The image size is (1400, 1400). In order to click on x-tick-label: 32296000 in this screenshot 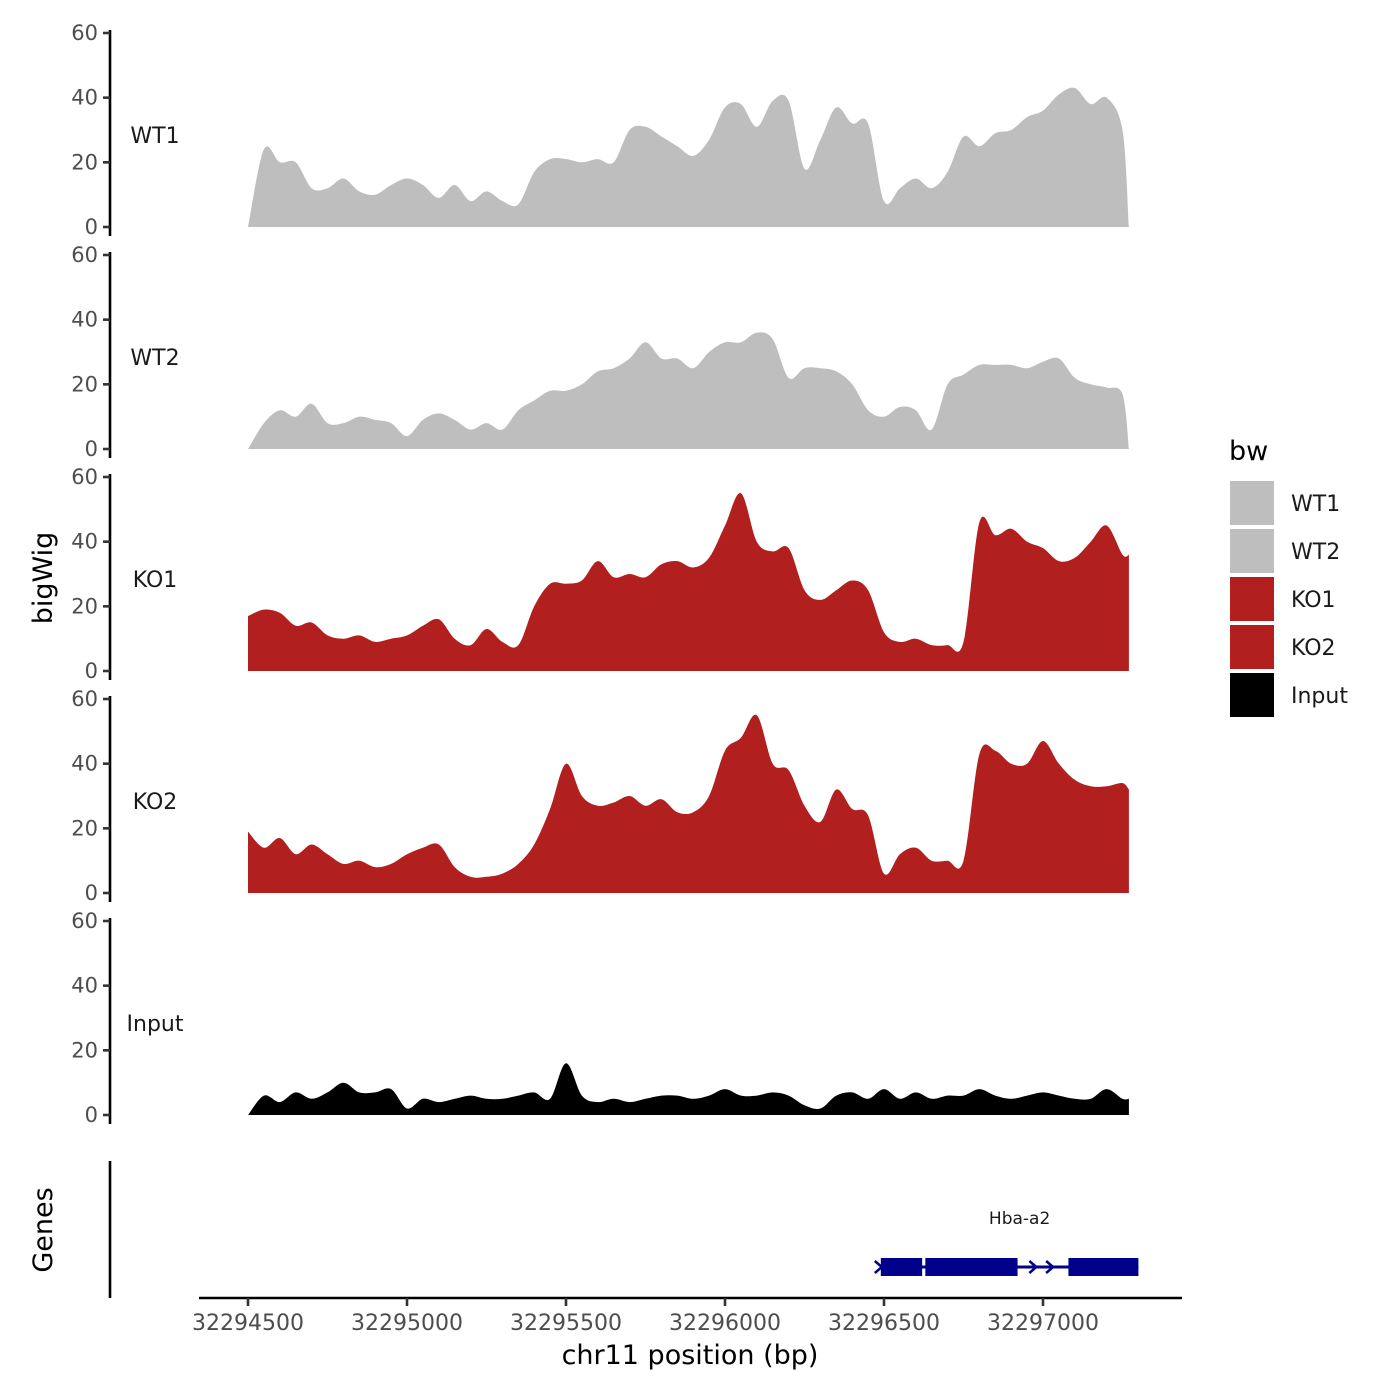, I will do `click(725, 1323)`.